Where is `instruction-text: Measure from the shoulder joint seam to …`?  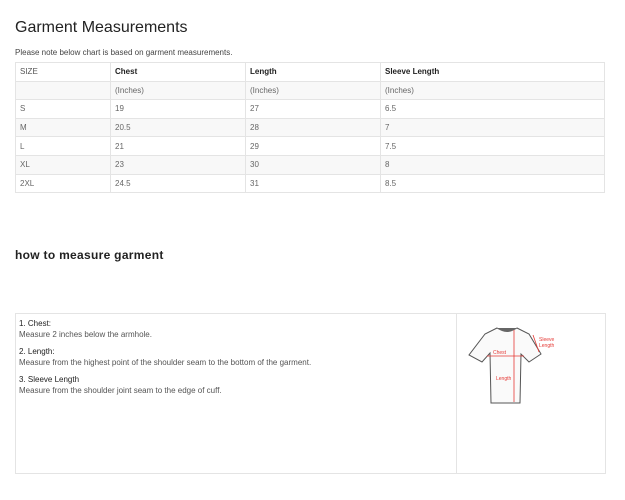
instruction-text: Measure from the shoulder joint seam to … is located at coordinates (120, 390).